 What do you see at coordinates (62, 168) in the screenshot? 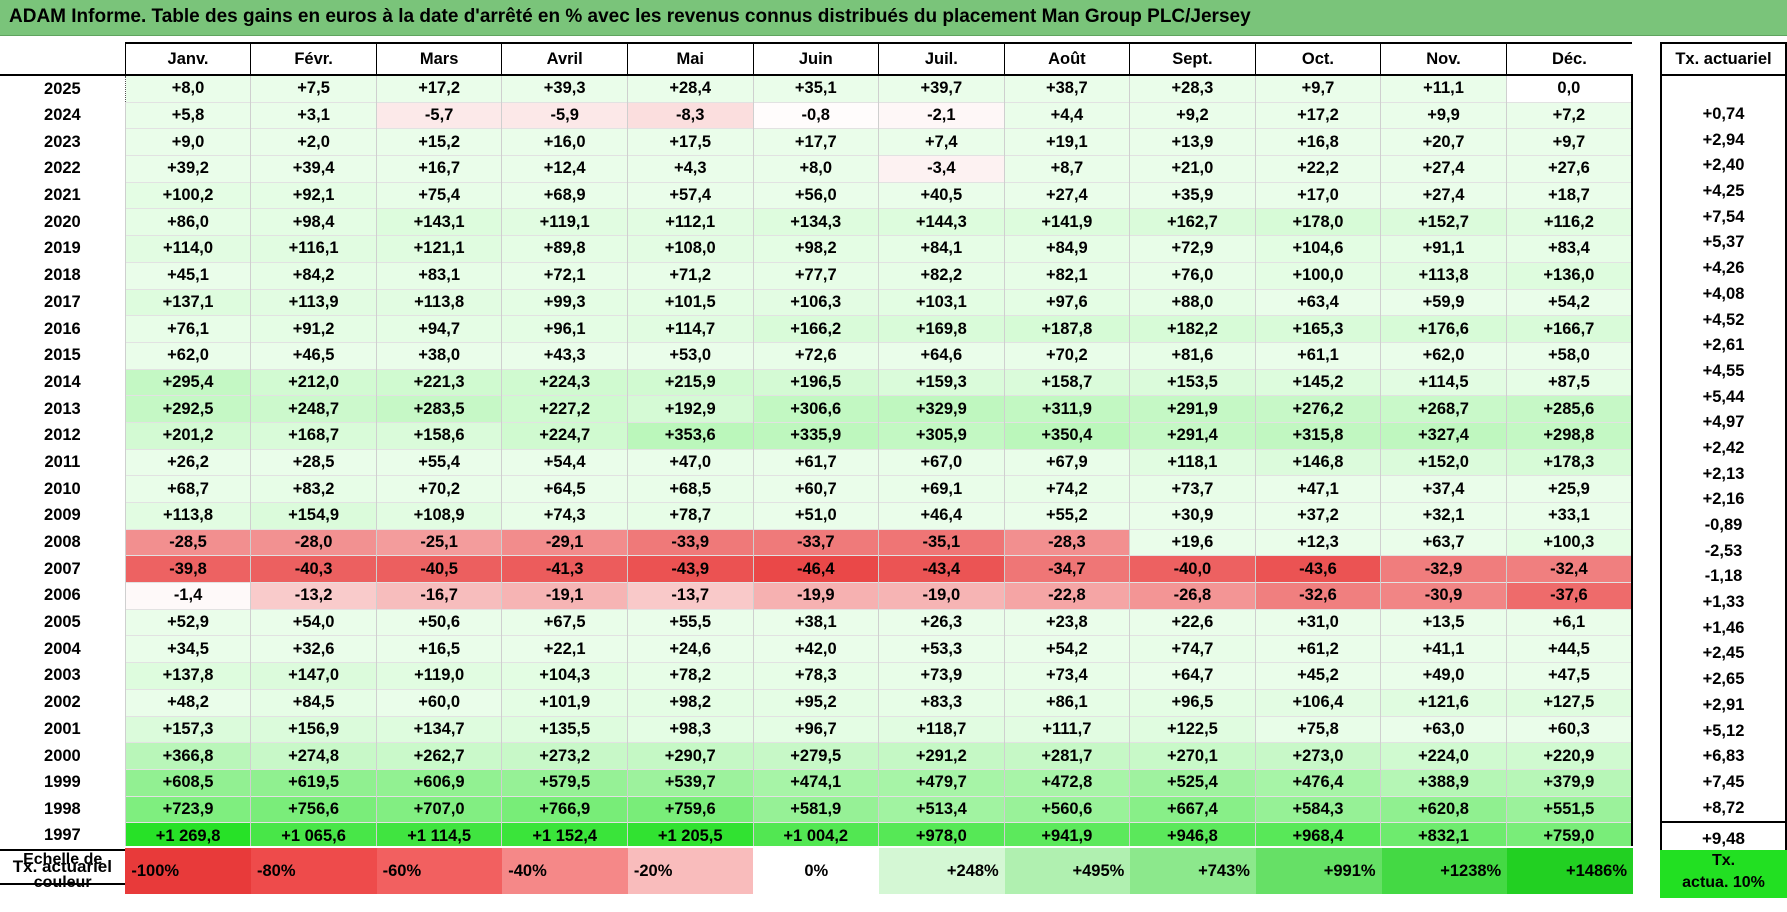
I see `year-label: 2022` at bounding box center [62, 168].